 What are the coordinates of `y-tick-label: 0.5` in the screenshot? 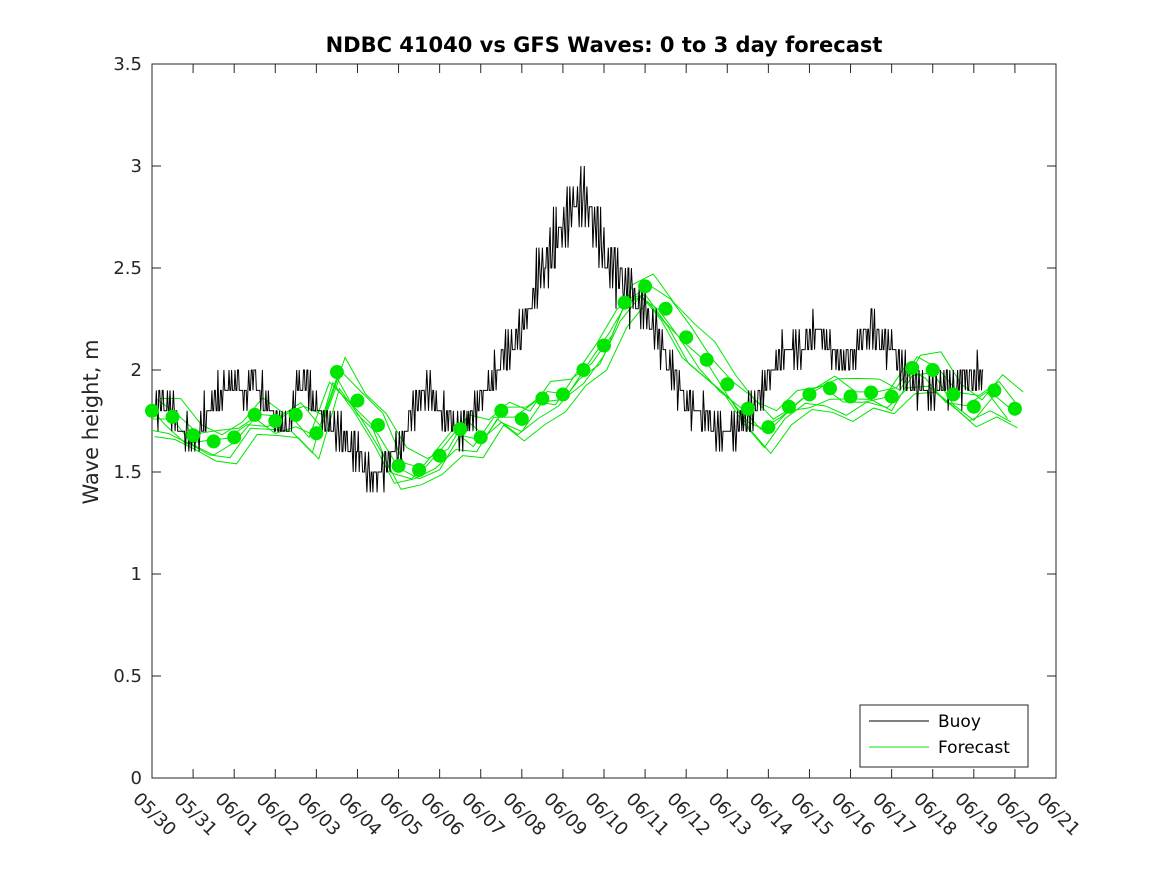 It's located at (127, 676).